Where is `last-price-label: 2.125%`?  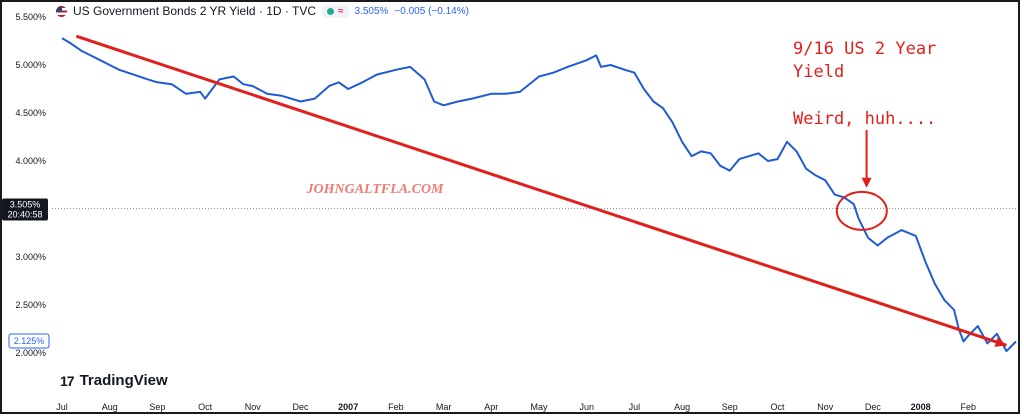
last-price-label: 2.125% is located at coordinates (29, 341).